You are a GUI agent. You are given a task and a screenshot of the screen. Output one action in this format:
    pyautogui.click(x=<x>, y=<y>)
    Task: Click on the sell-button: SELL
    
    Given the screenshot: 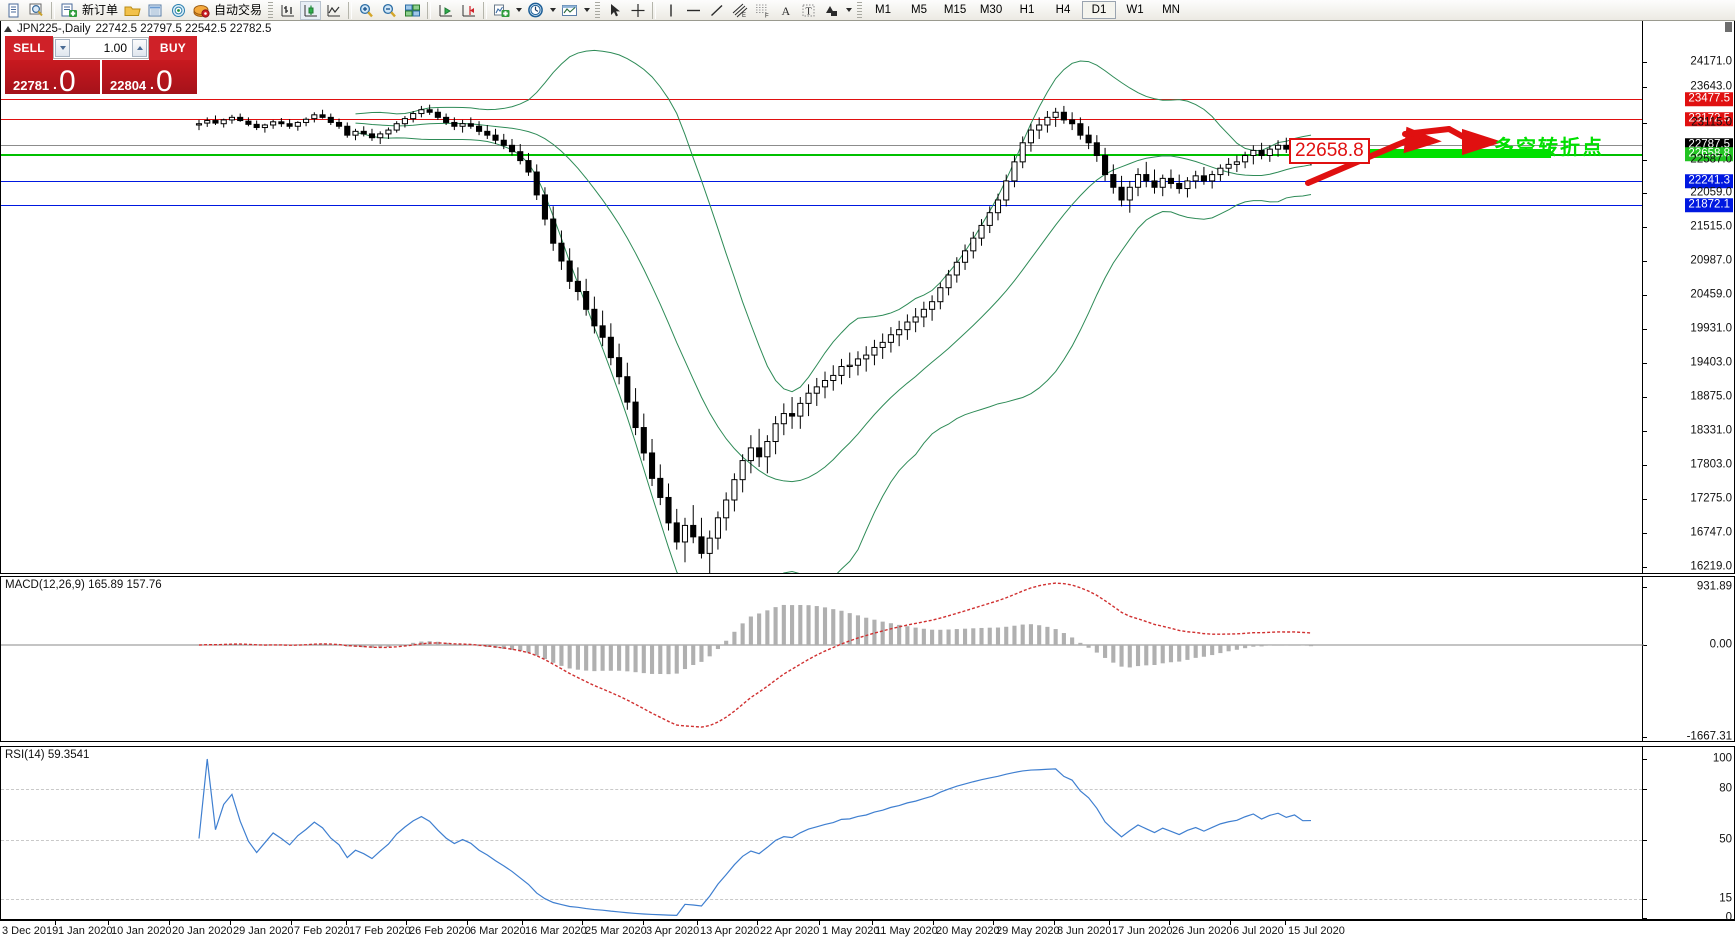 What is the action you would take?
    pyautogui.click(x=29, y=48)
    